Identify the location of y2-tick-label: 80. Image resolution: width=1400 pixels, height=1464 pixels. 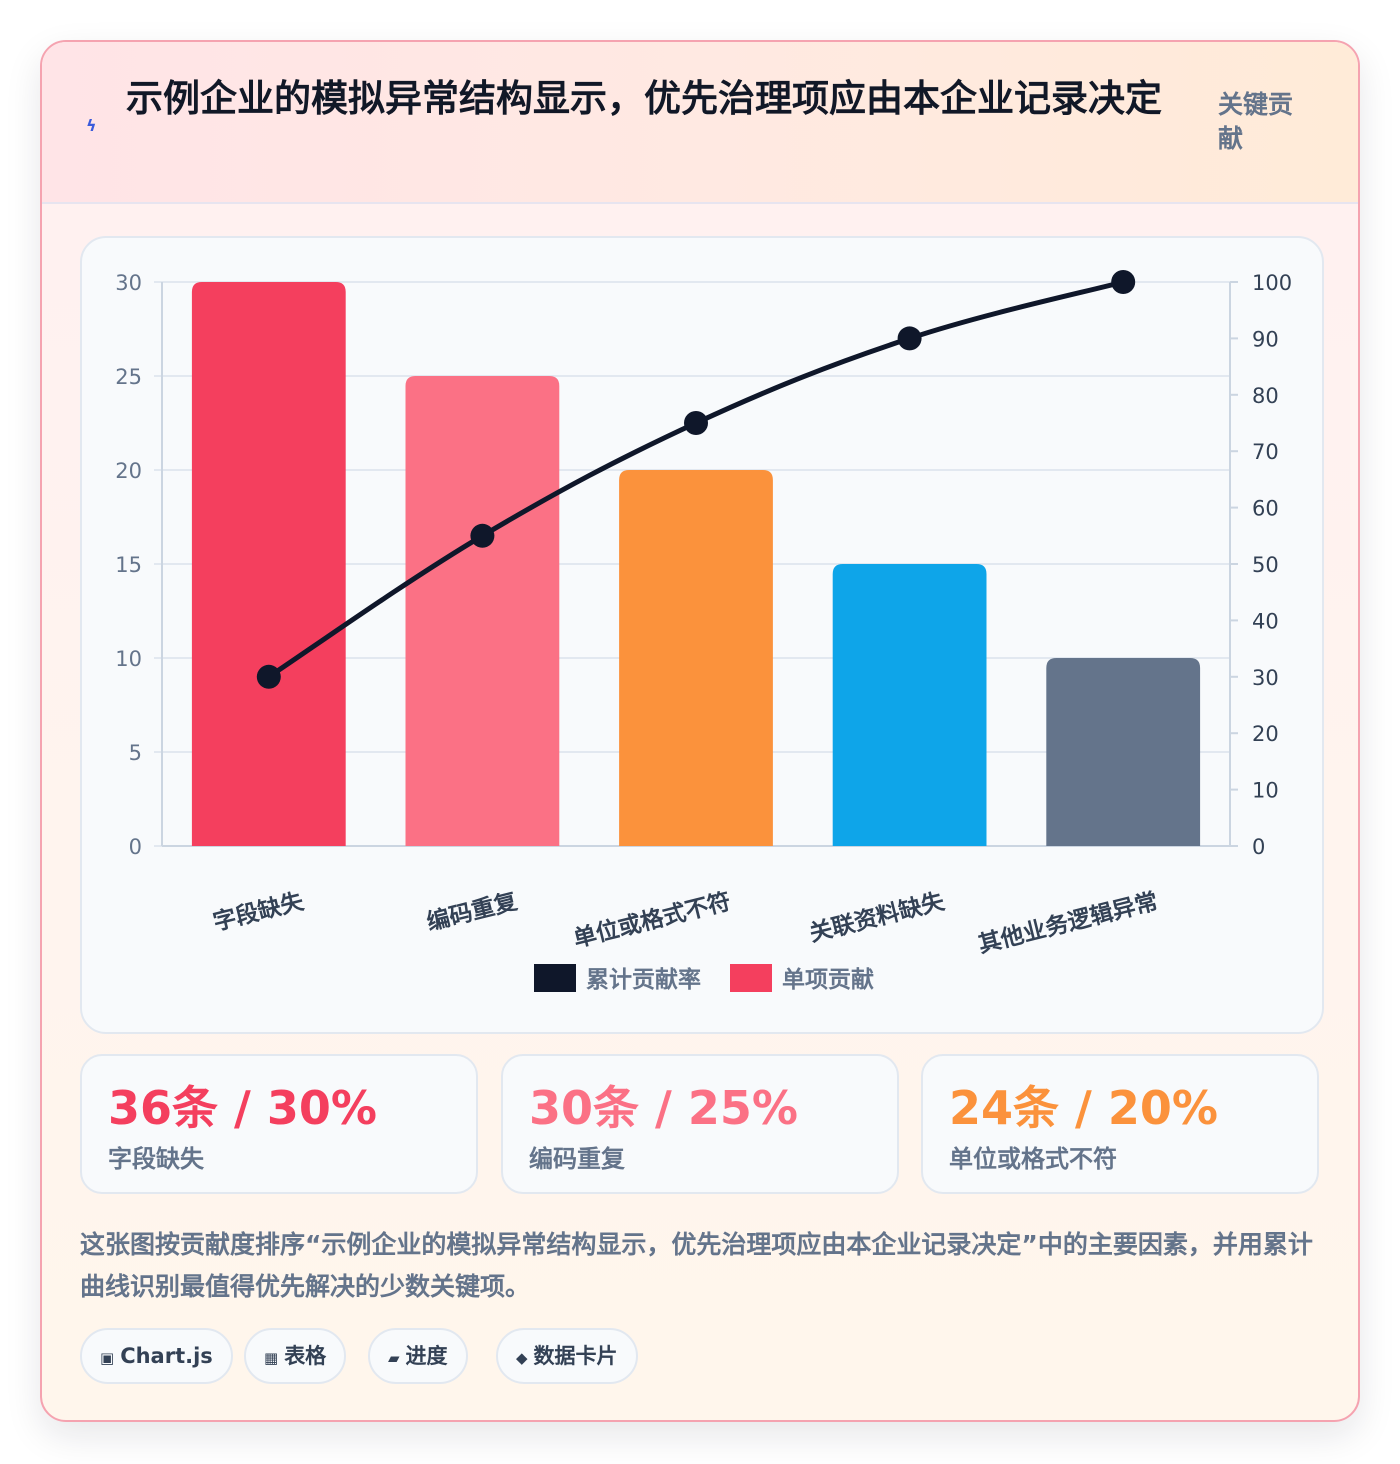
(1265, 396).